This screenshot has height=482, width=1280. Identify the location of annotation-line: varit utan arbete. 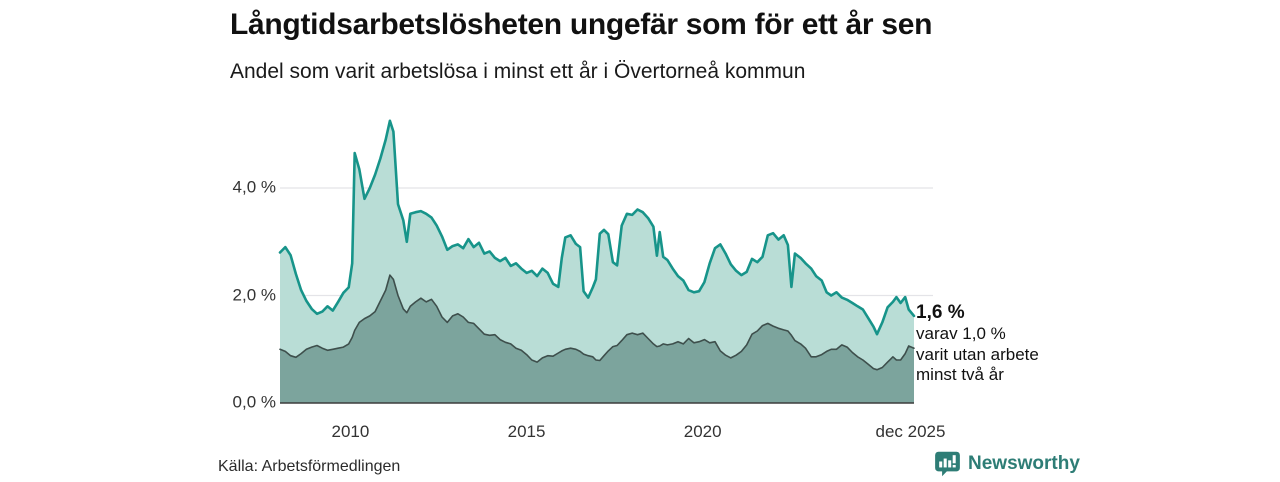
(977, 354).